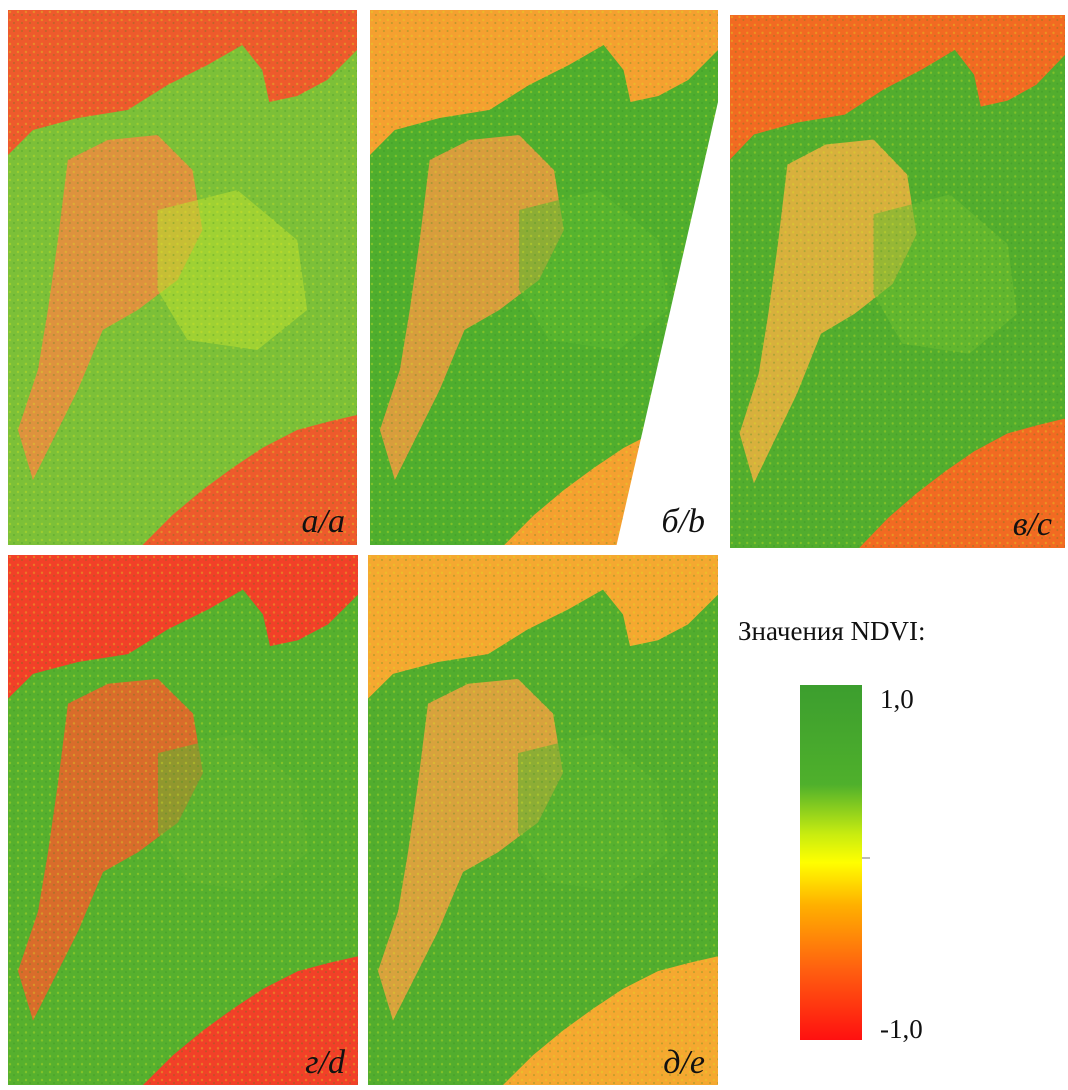 This screenshot has height=1090, width=1068. Describe the element at coordinates (1032, 524) in the screenshot. I see `panel-label: в/c` at that location.